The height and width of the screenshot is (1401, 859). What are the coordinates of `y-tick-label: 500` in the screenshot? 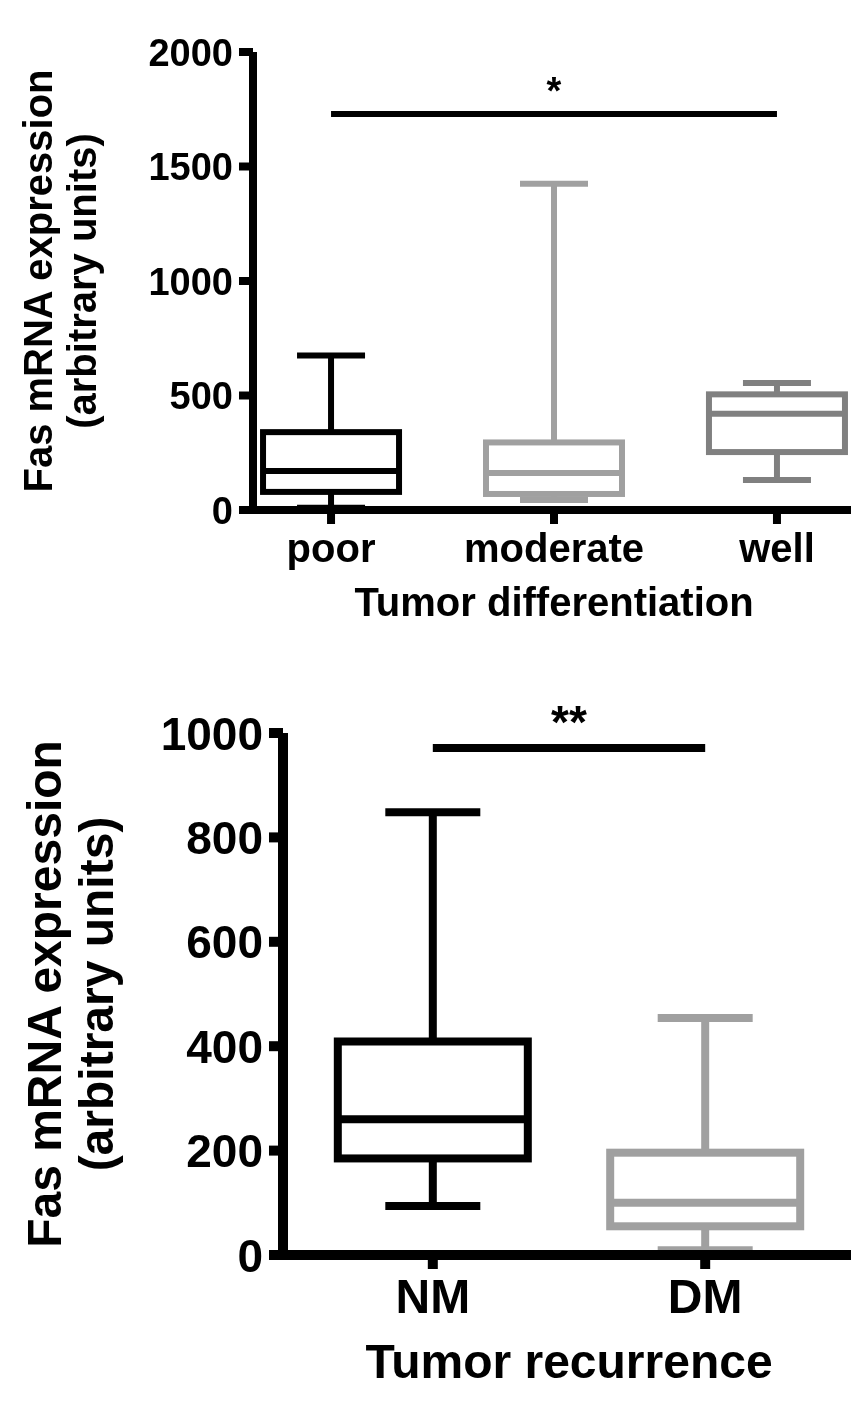 It's located at (201, 396).